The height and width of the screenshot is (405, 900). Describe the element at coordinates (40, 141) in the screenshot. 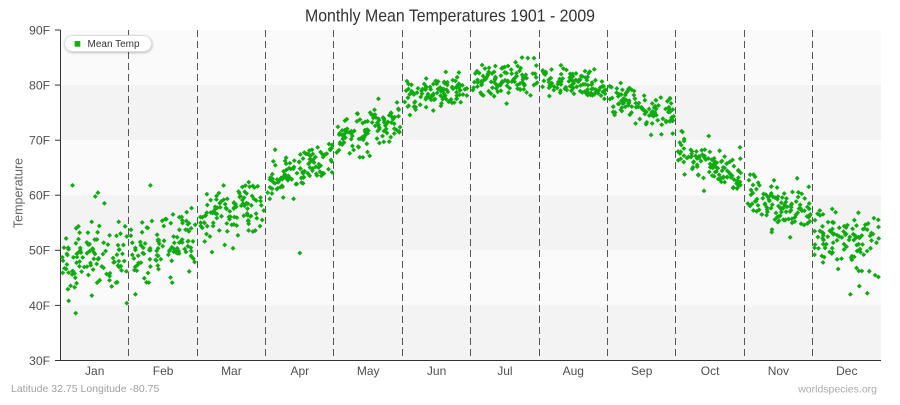

I see `svg-text: 70F` at that location.